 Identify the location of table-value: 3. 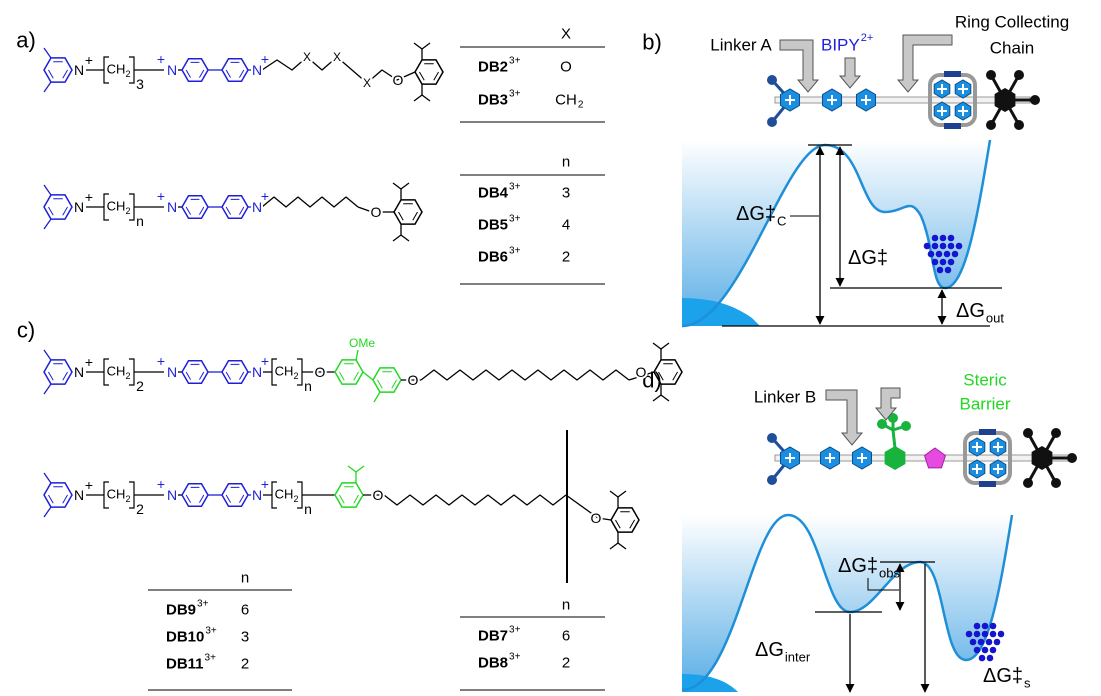
(566, 193).